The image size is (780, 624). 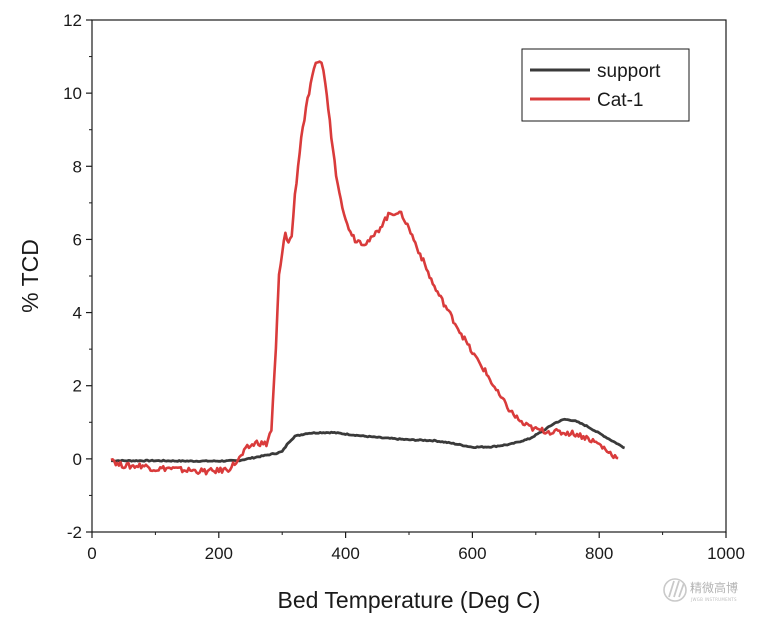 What do you see at coordinates (713, 599) in the screenshot?
I see `watermark-subtitle: JWGB INSTRUMENTS` at bounding box center [713, 599].